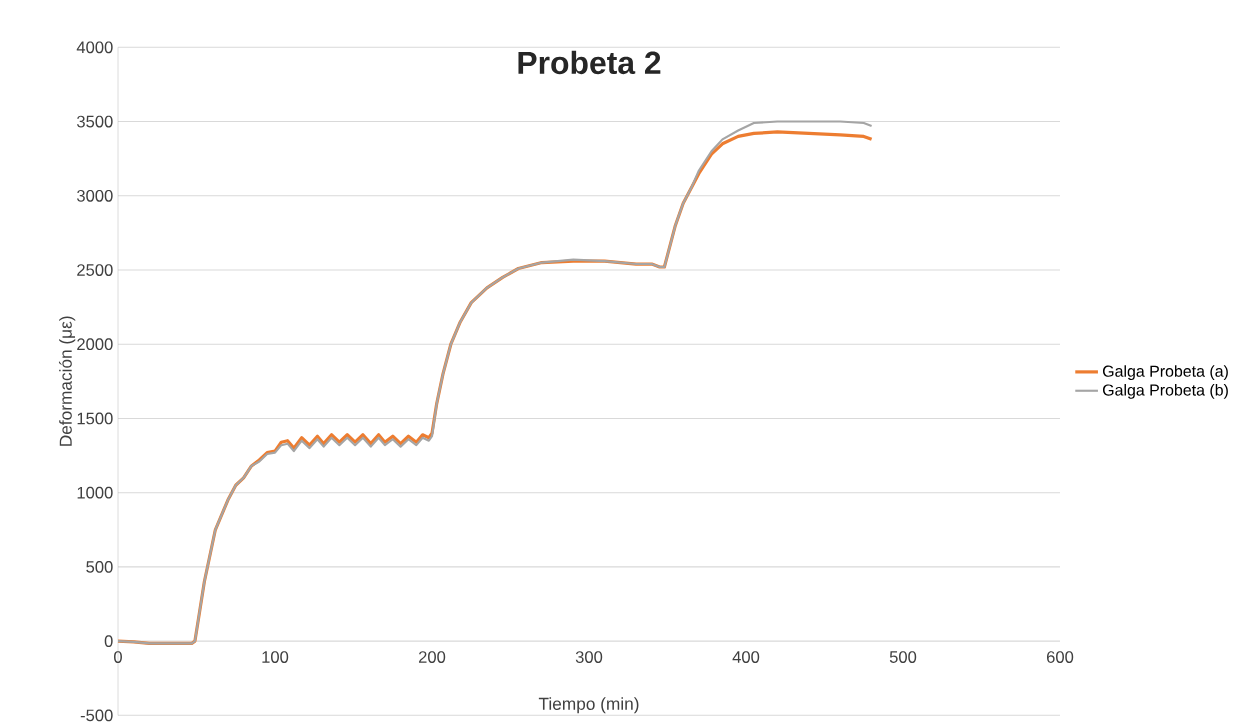 Image resolution: width=1256 pixels, height=726 pixels. Describe the element at coordinates (99, 567) in the screenshot. I see `y-tick-label: 500` at that location.